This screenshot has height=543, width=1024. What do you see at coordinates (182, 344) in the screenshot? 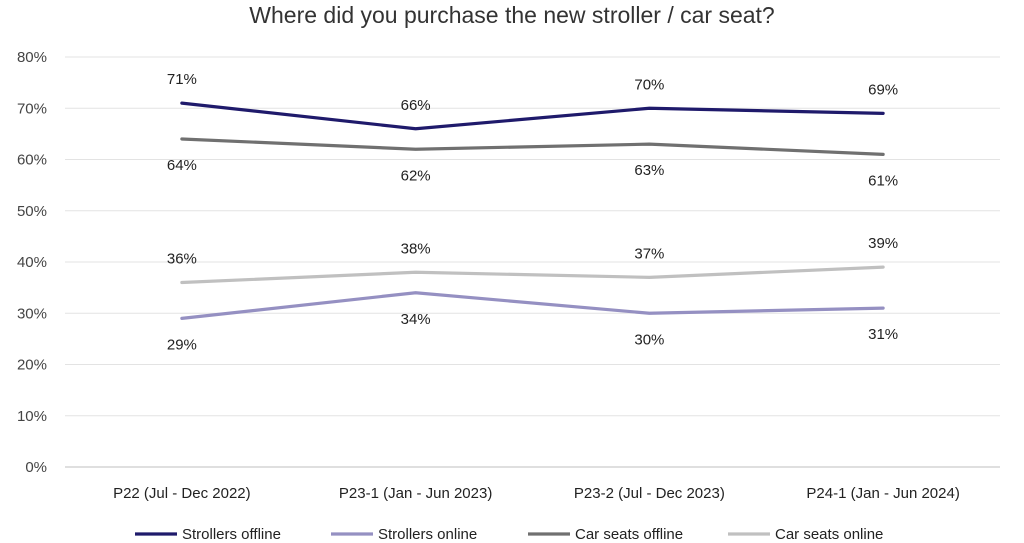
I see `data-label: 29%` at bounding box center [182, 344].